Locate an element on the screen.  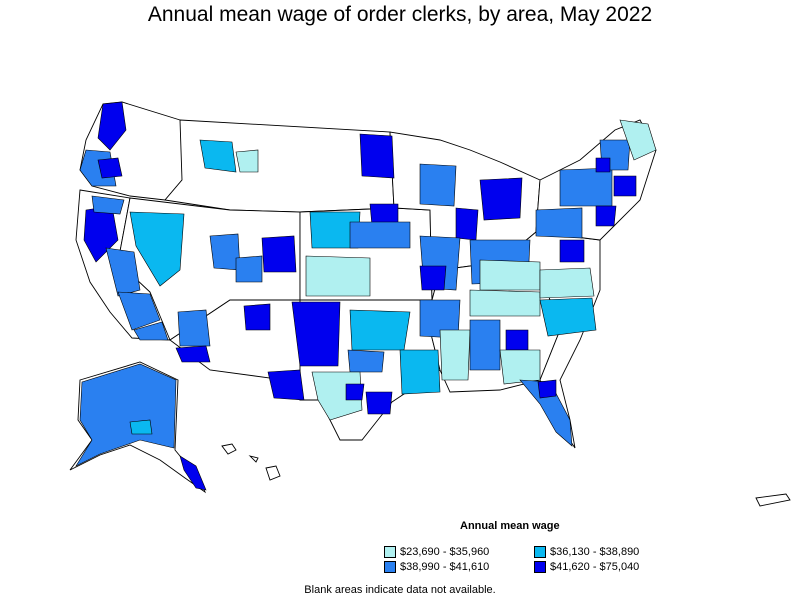
area-jacksonville is located at coordinates (547, 389).